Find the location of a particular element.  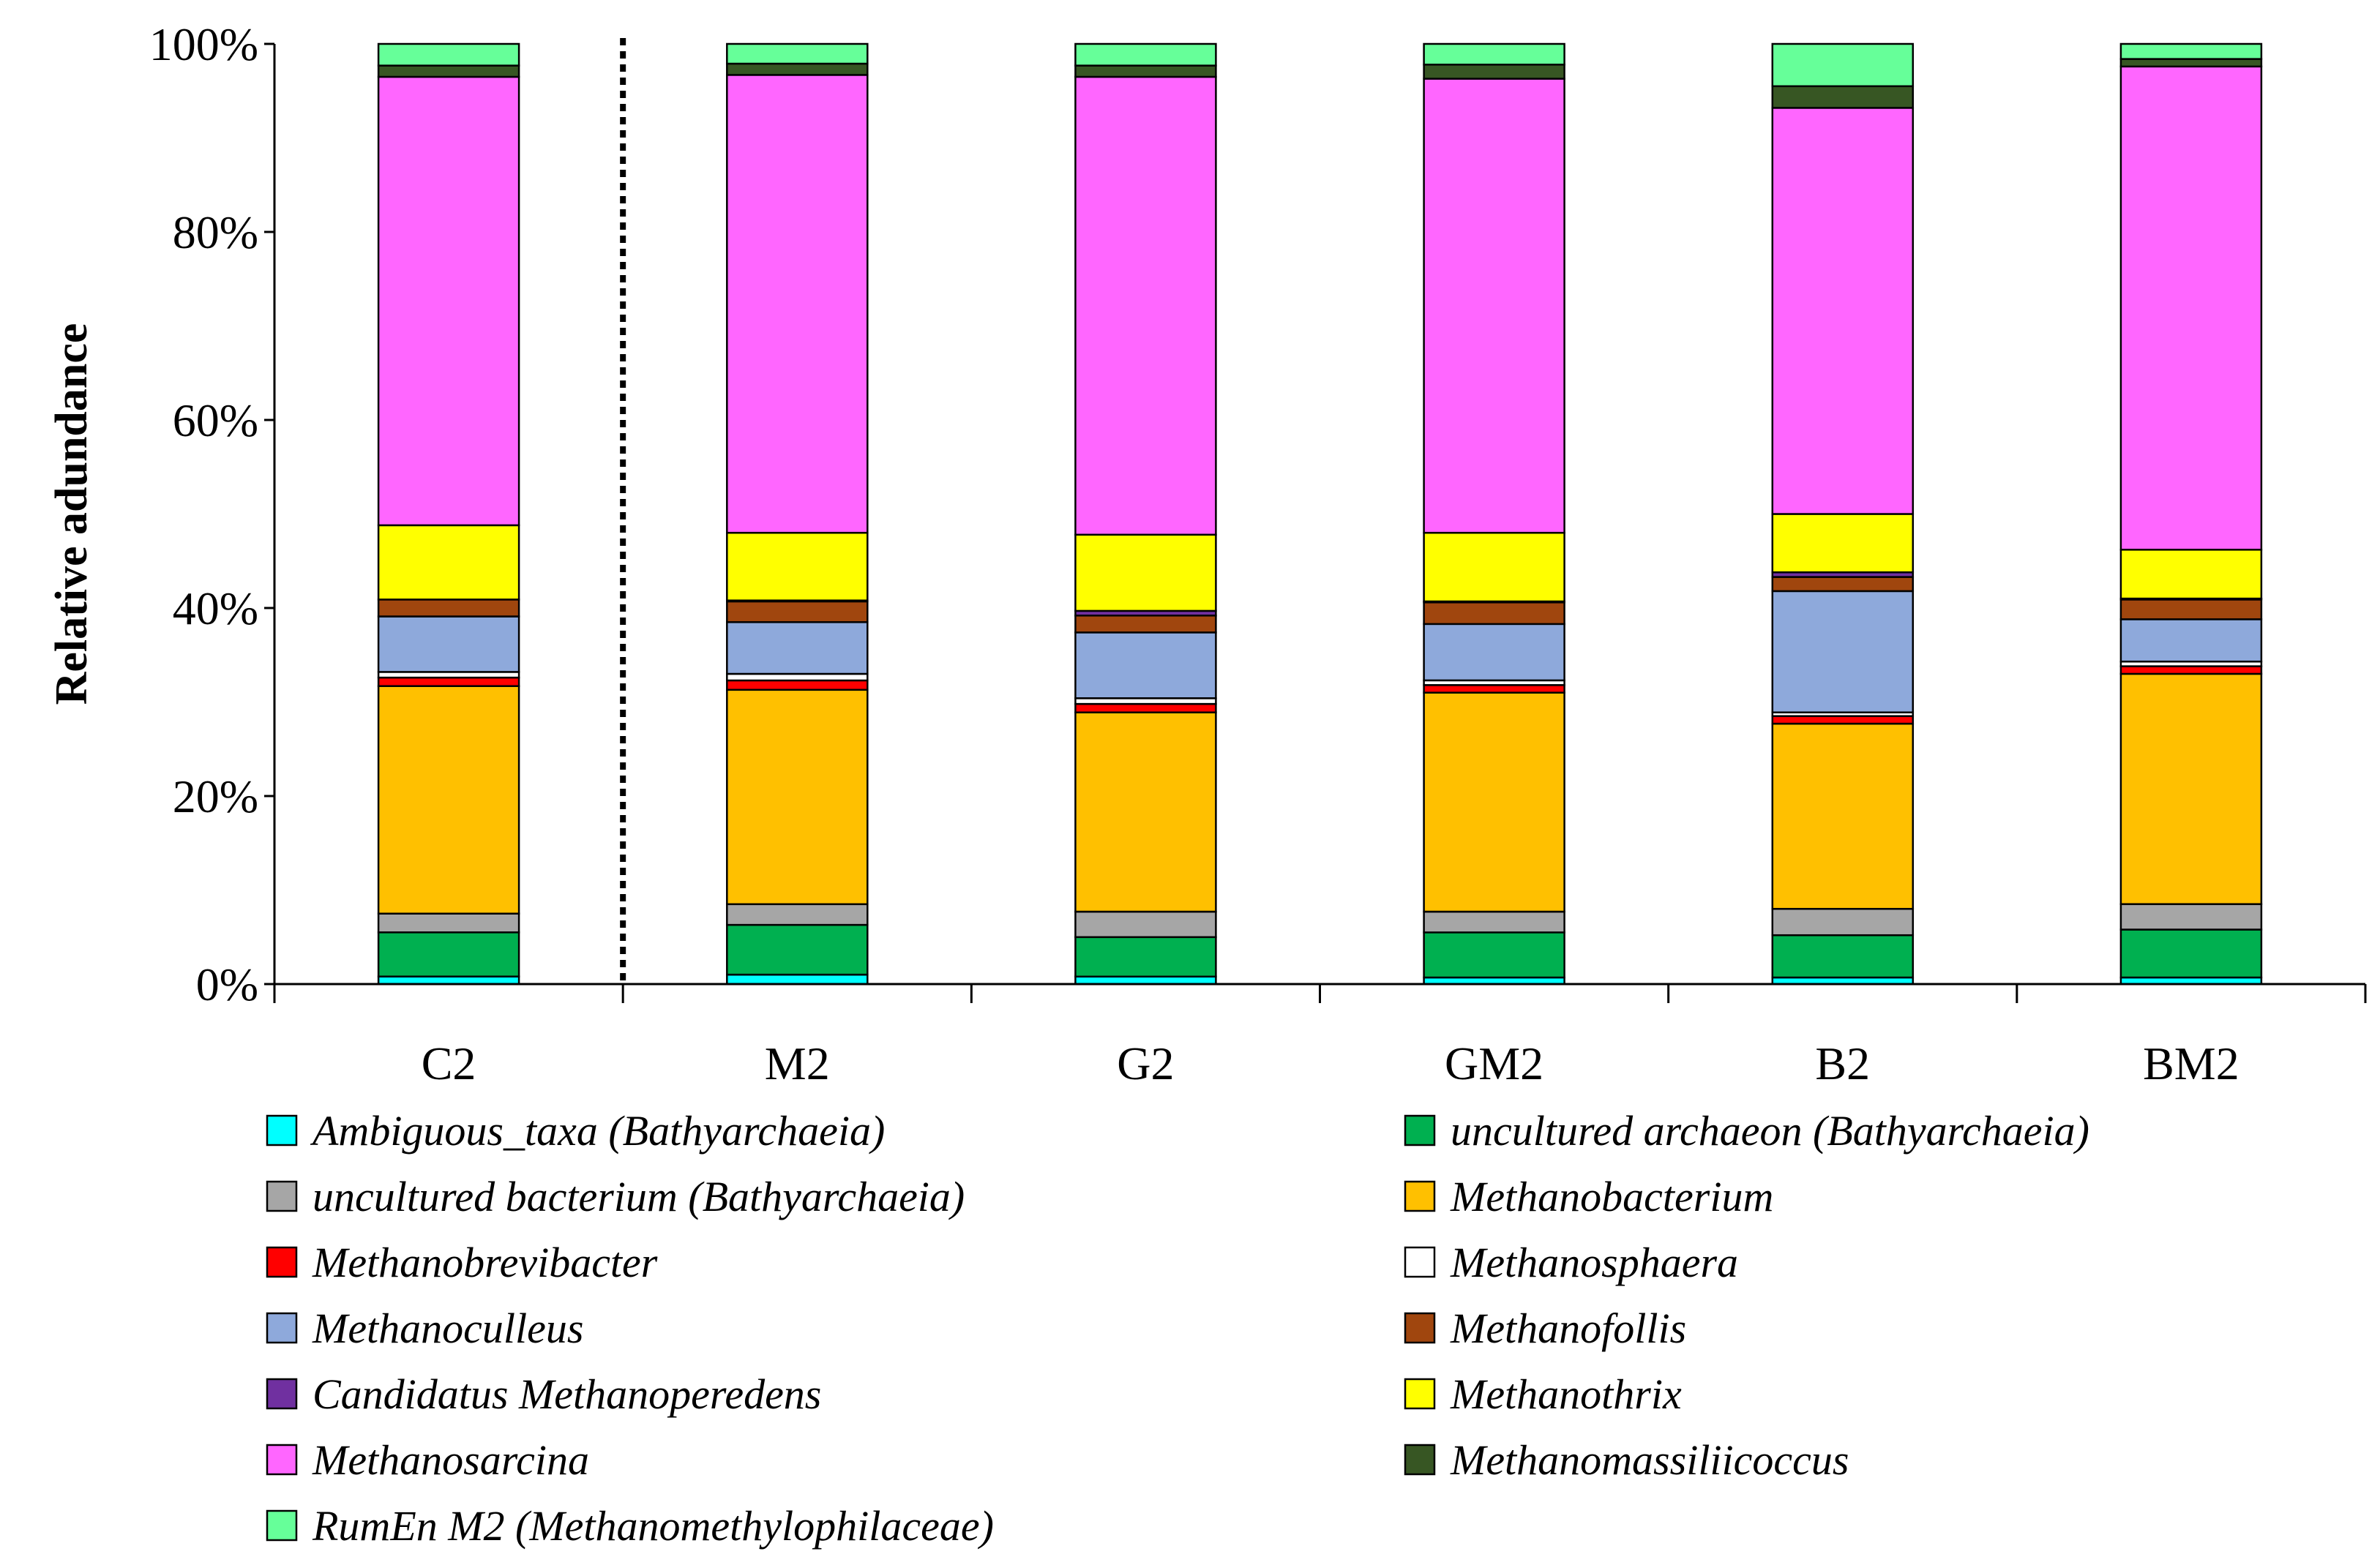

x-tick-label-c2: C2 is located at coordinates (449, 1063).